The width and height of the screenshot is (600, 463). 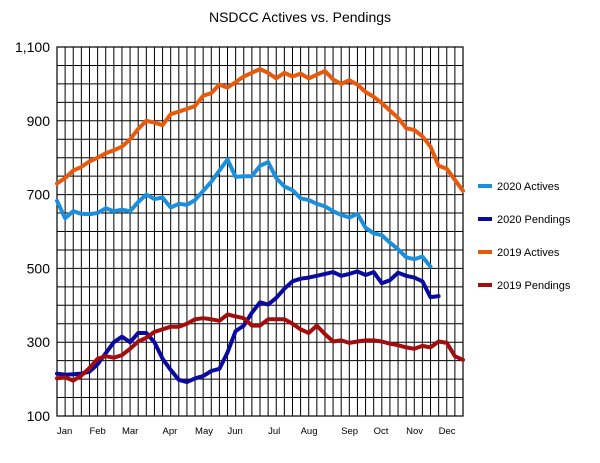 I want to click on x-tick-label: Nov, so click(x=414, y=431).